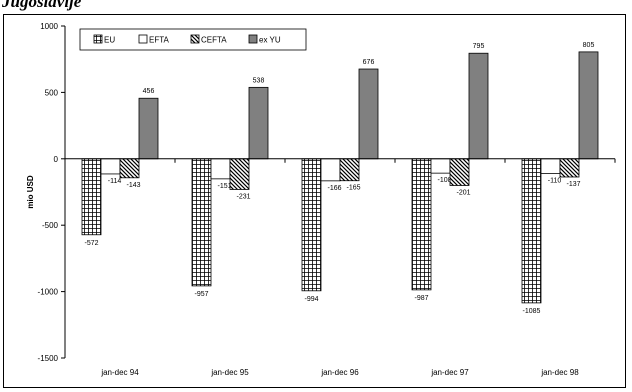 This screenshot has width=632, height=392. What do you see at coordinates (259, 80) in the screenshot?
I see `data-label: 538` at bounding box center [259, 80].